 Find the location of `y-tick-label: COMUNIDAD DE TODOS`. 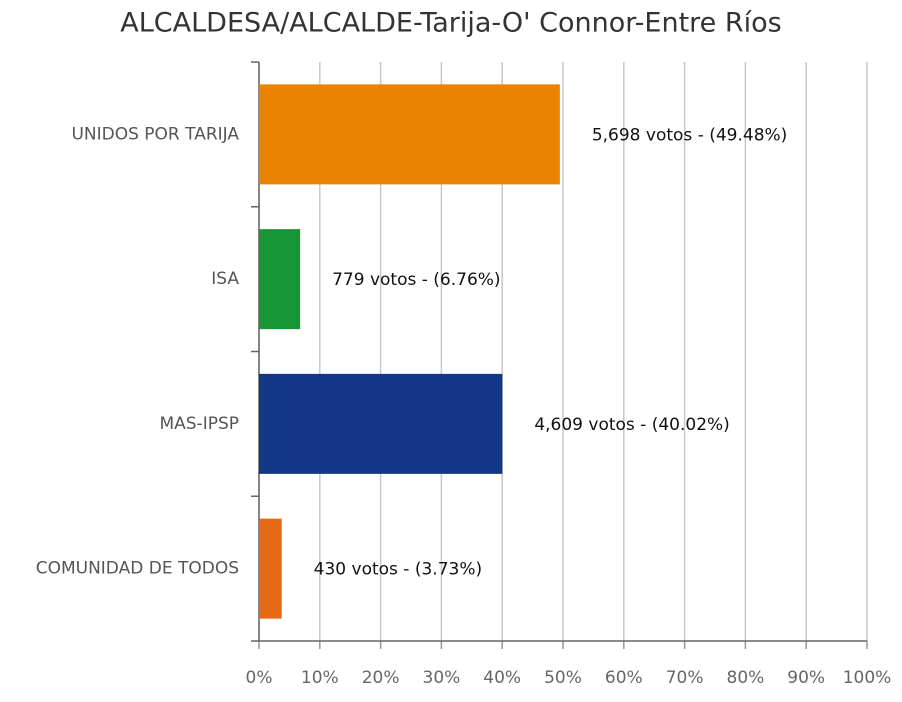

y-tick-label: COMUNIDAD DE TODOS is located at coordinates (137, 569).